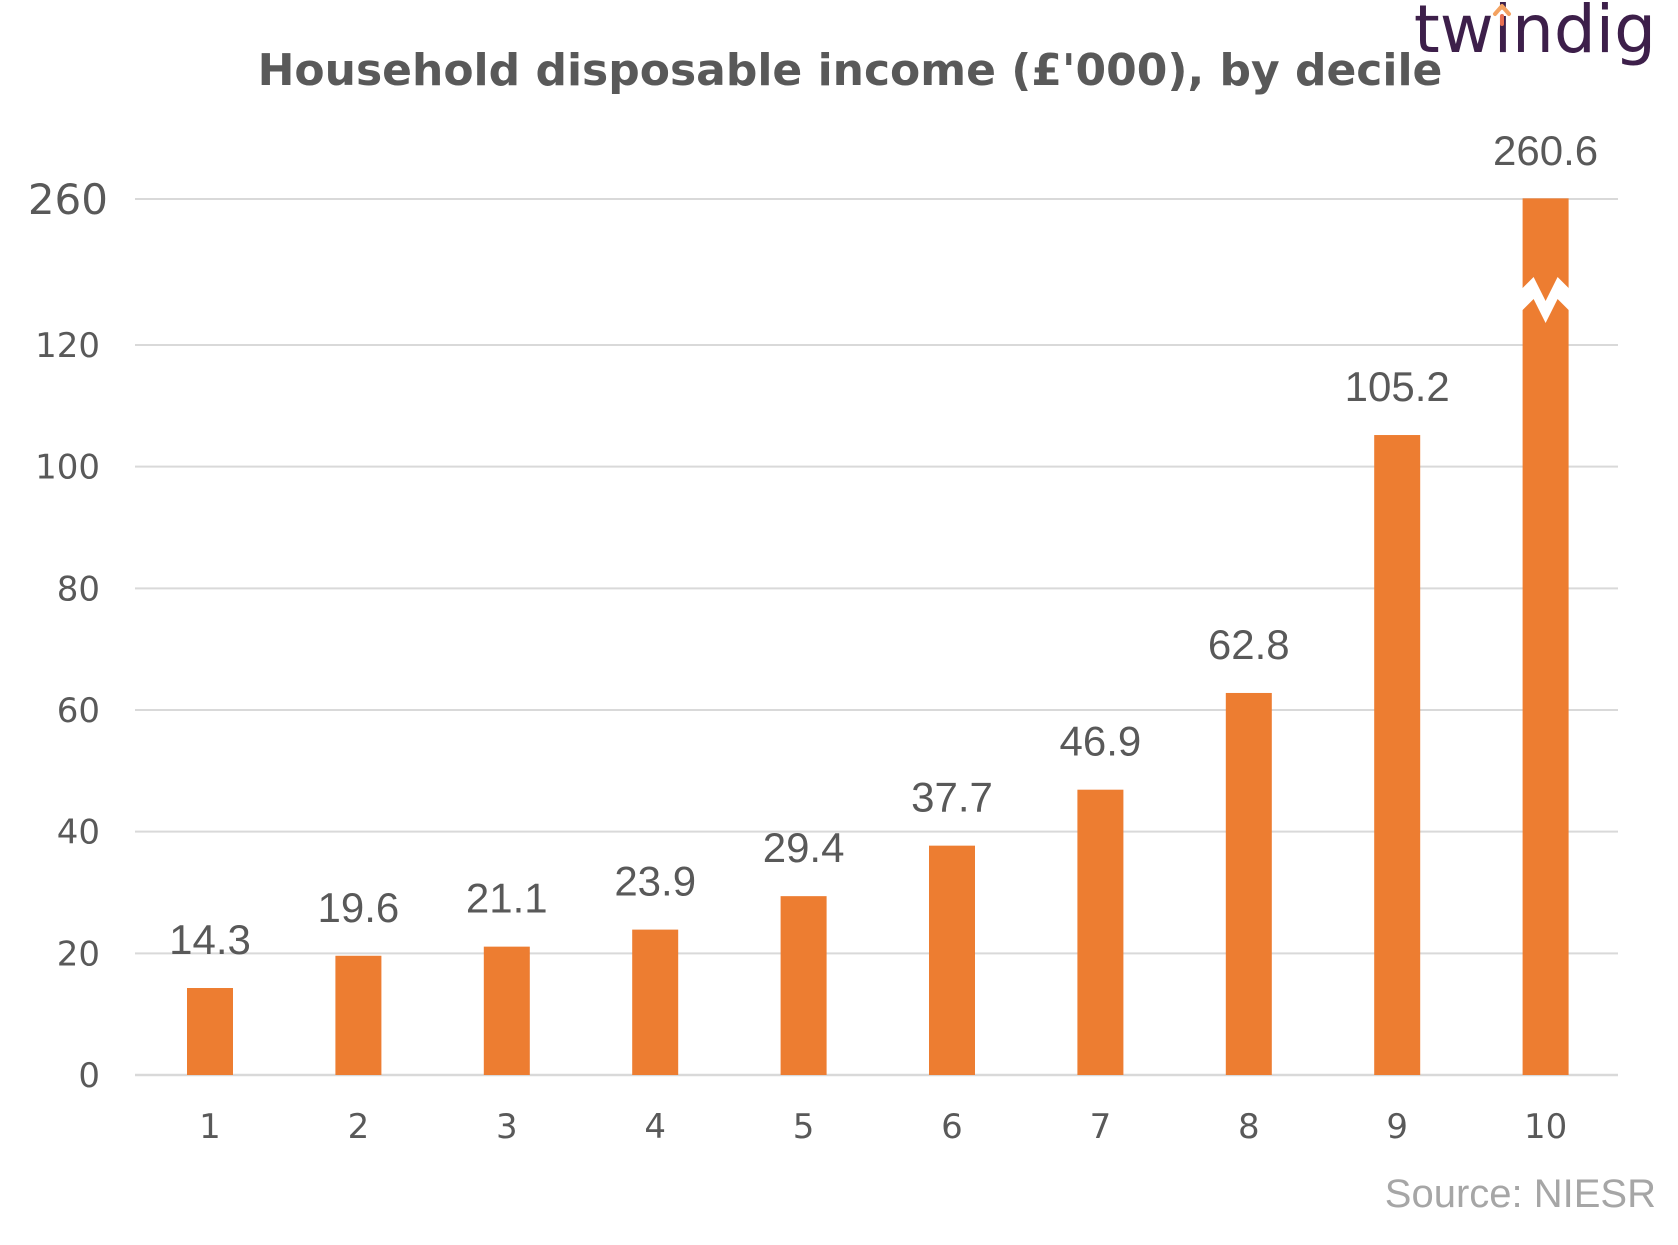  Describe the element at coordinates (210, 939) in the screenshot. I see `data-label: 14.3` at that location.